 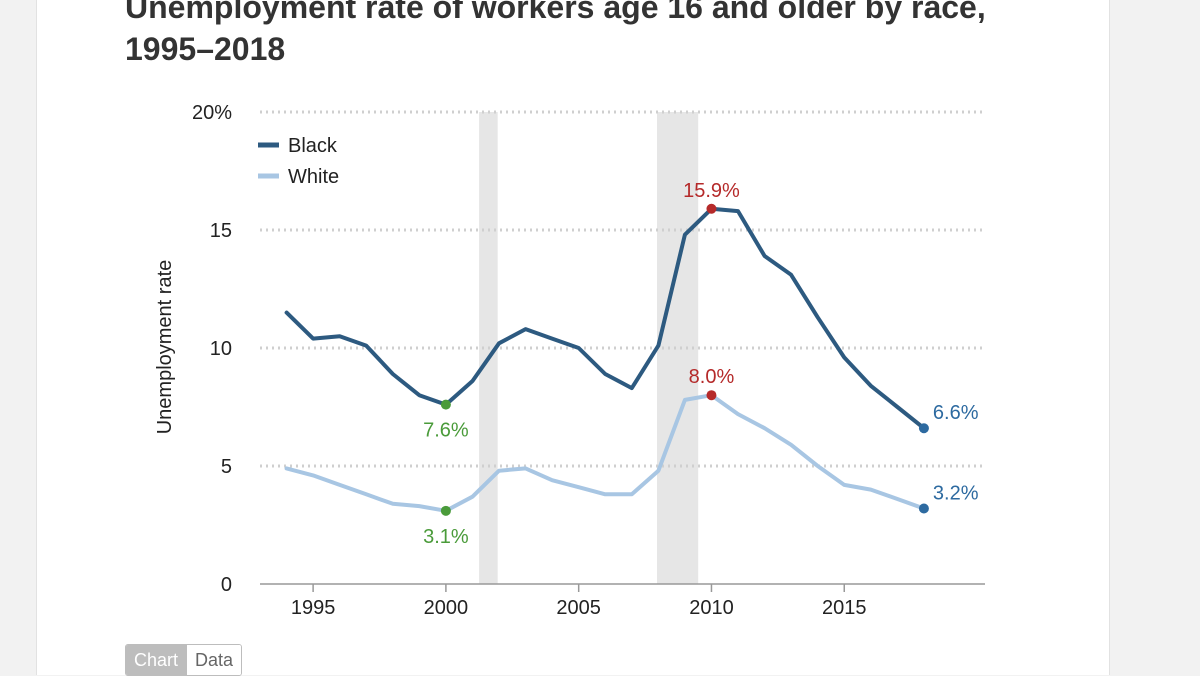 What do you see at coordinates (221, 231) in the screenshot?
I see `y-tick-label-15: 15` at bounding box center [221, 231].